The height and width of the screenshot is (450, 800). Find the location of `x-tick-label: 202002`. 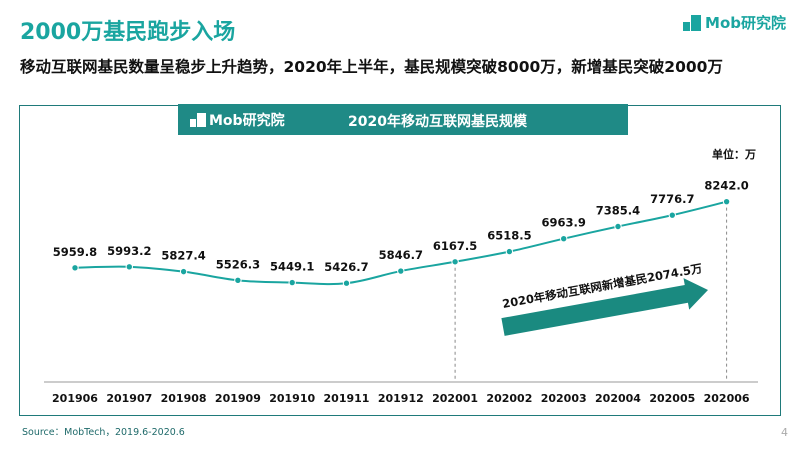

x-tick-label: 202002 is located at coordinates (509, 398).